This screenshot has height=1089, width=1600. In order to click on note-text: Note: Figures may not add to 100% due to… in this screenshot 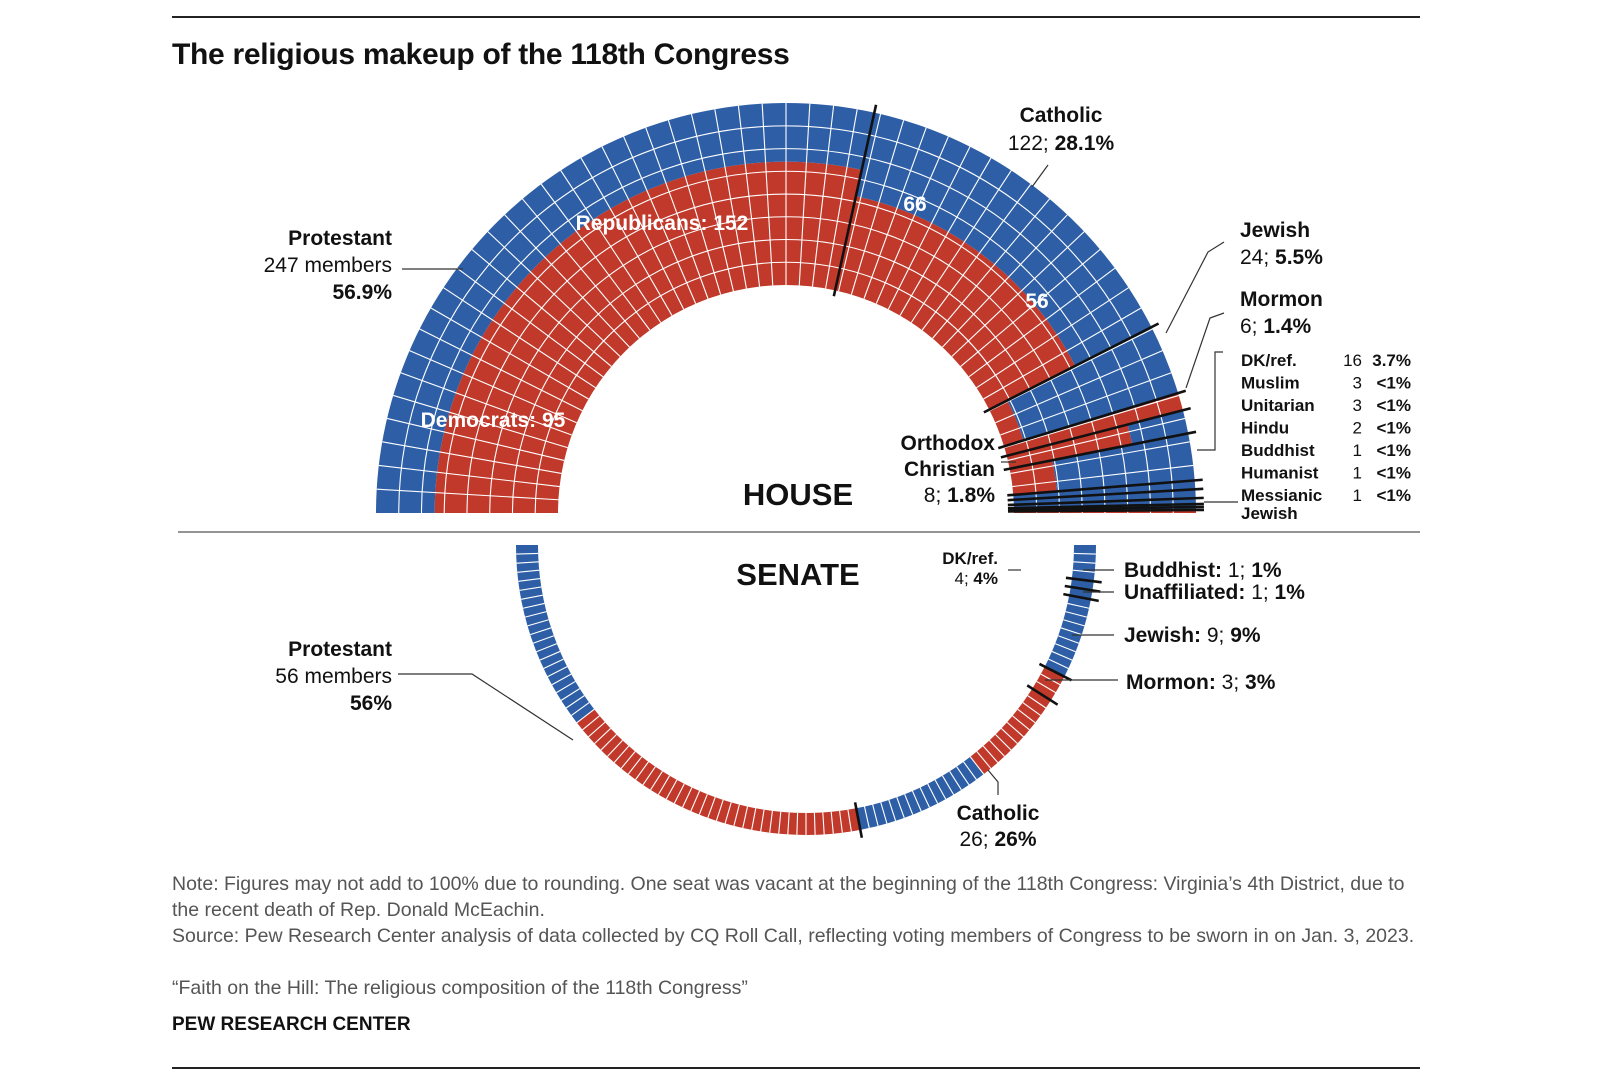, I will do `click(788, 897)`.